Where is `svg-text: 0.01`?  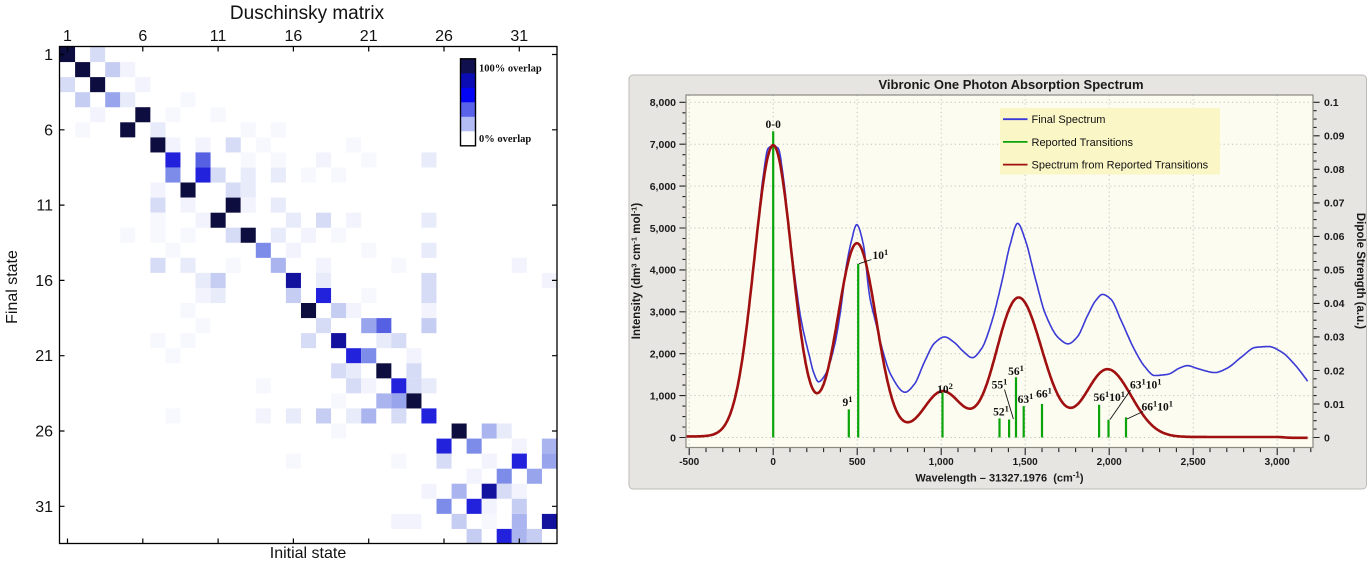
svg-text: 0.01 is located at coordinates (1334, 405).